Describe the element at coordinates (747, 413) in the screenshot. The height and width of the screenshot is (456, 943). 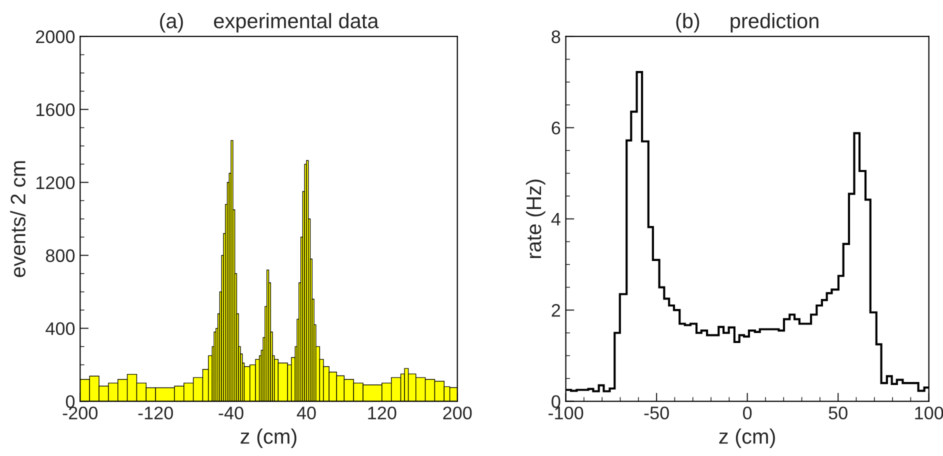
I see `x-tick-label: 0` at that location.